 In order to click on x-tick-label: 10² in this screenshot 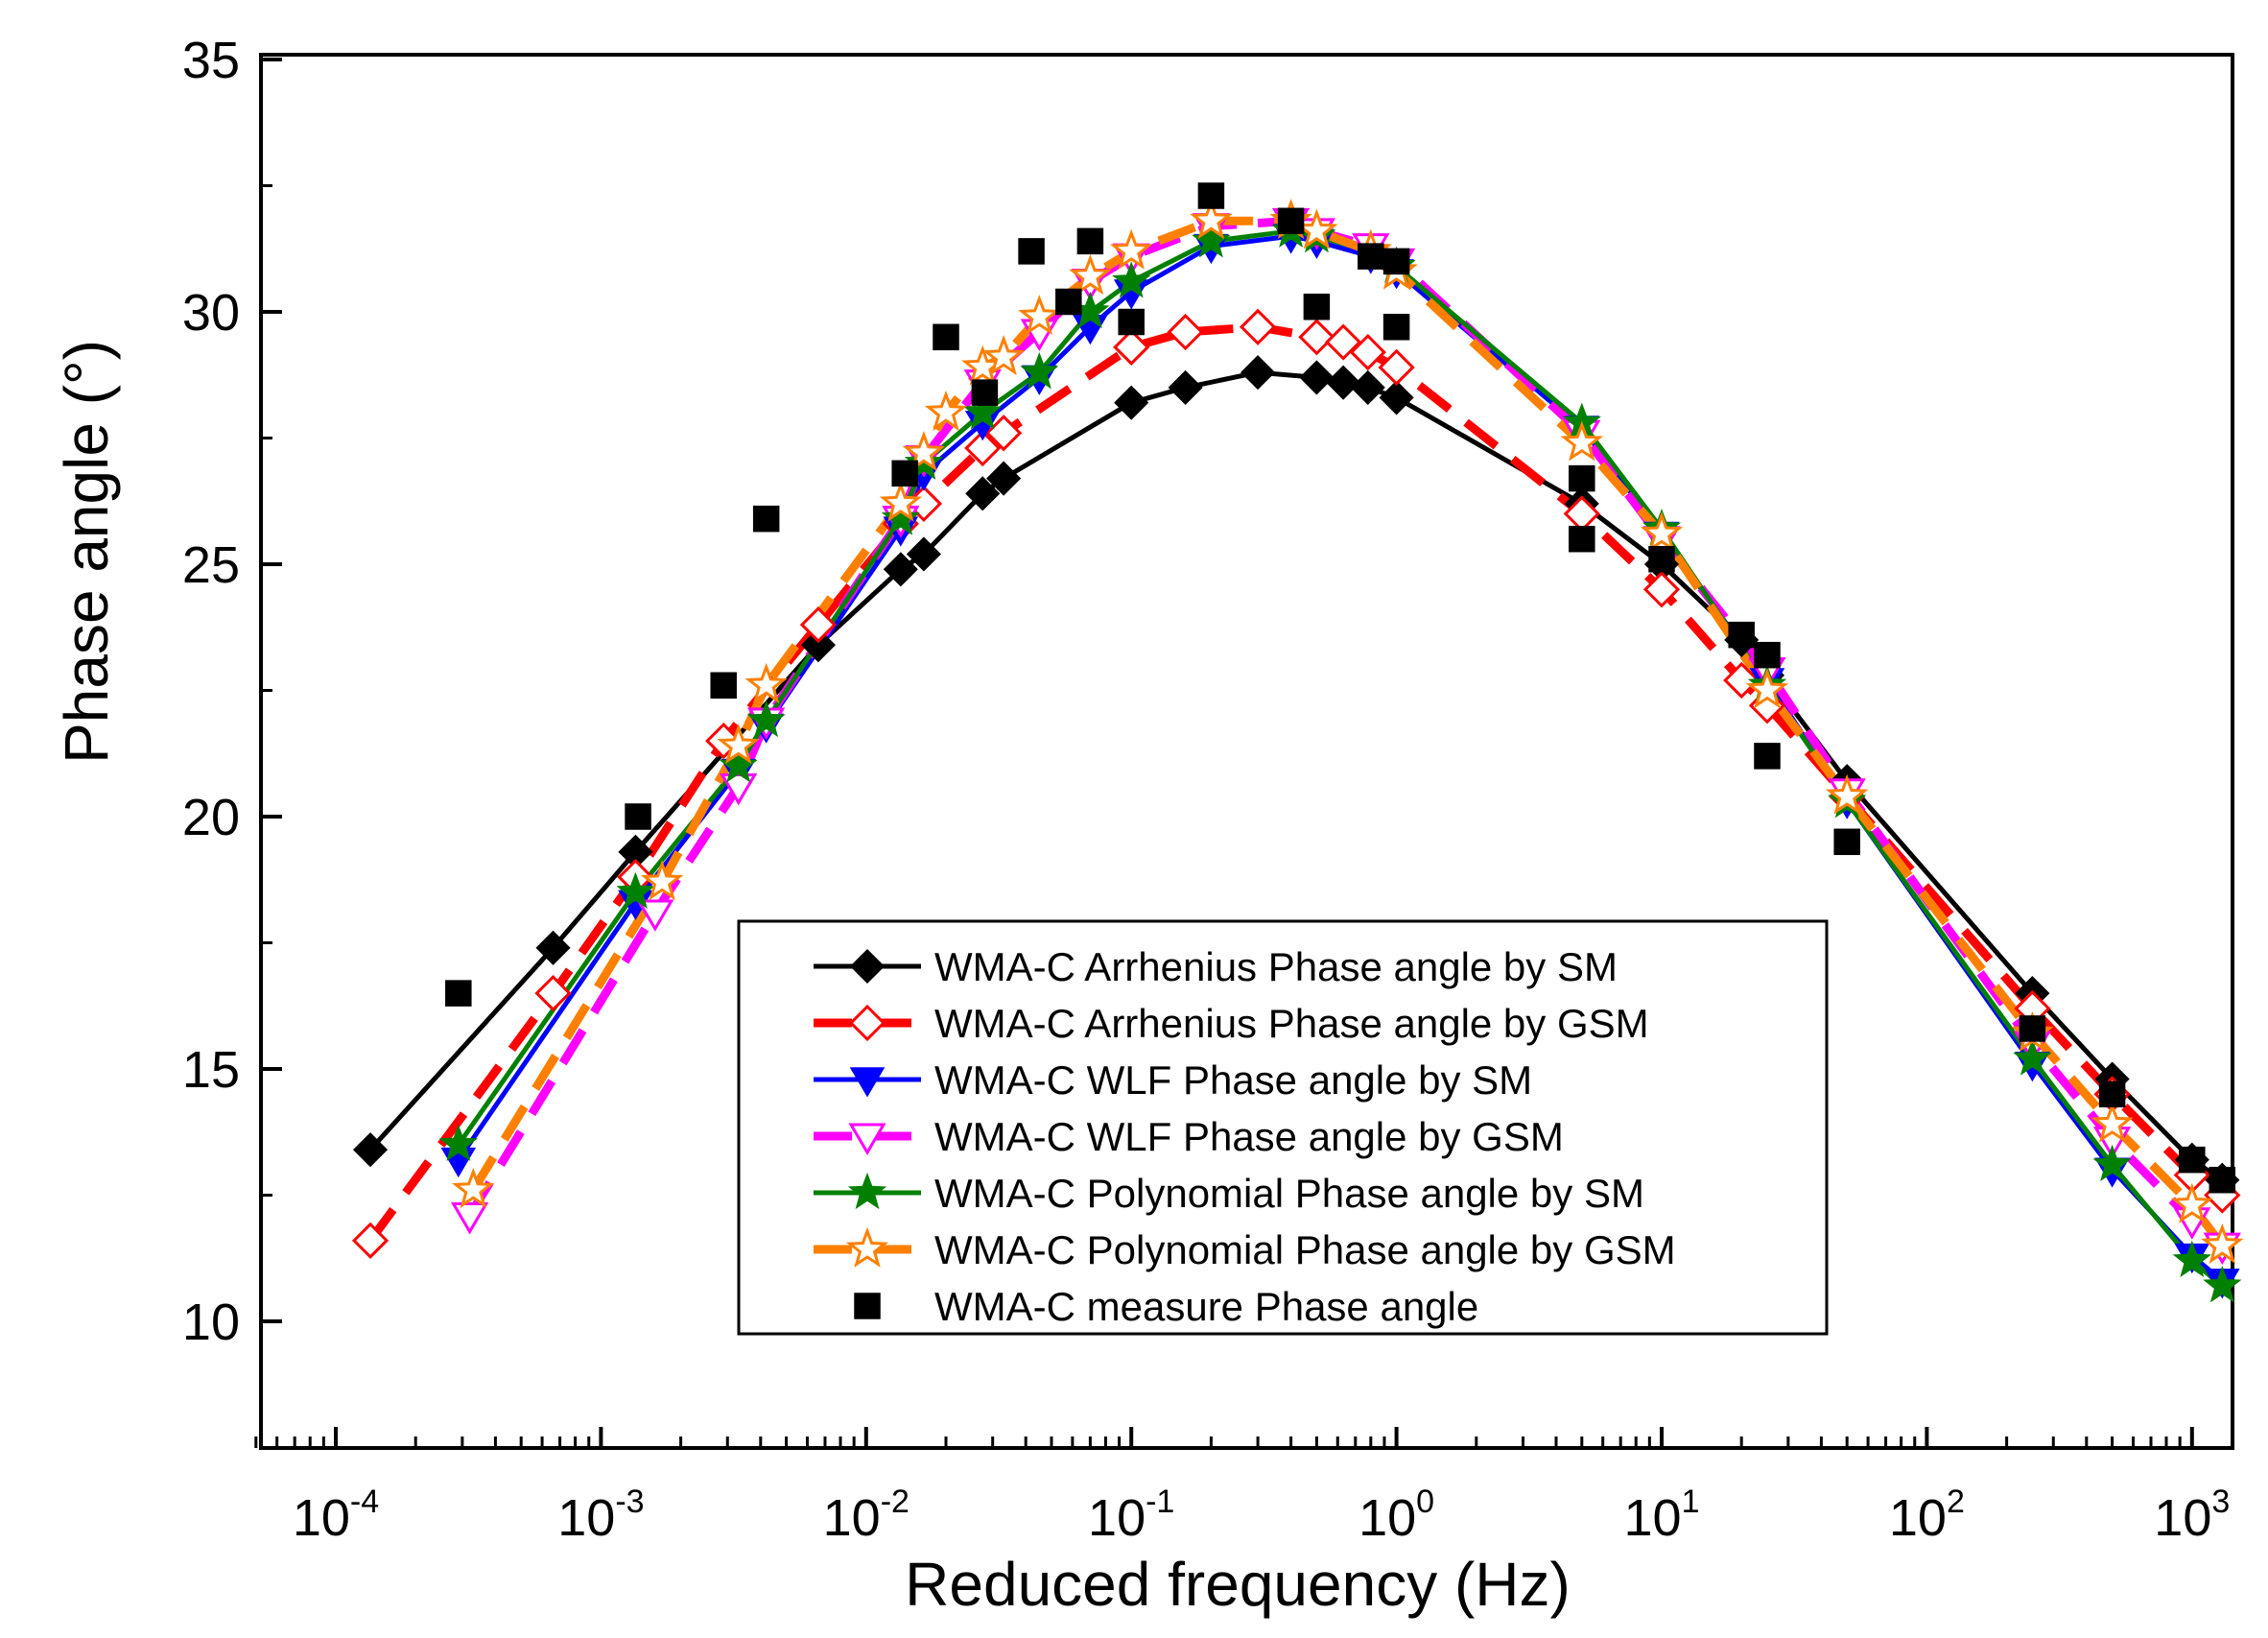, I will do `click(1927, 1515)`.